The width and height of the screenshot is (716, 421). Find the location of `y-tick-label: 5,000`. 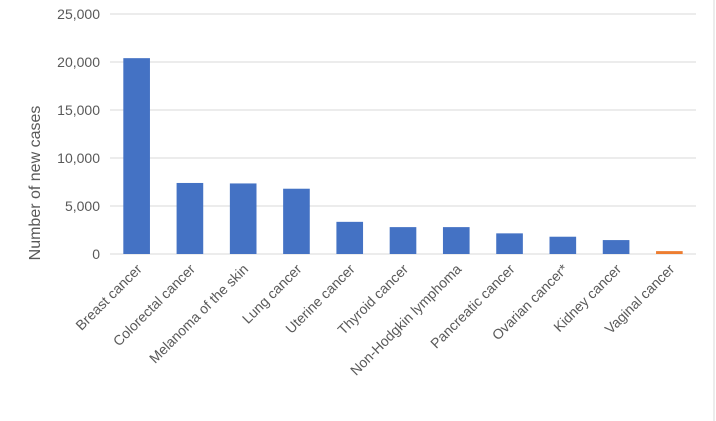

y-tick-label: 5,000 is located at coordinates (82, 206).